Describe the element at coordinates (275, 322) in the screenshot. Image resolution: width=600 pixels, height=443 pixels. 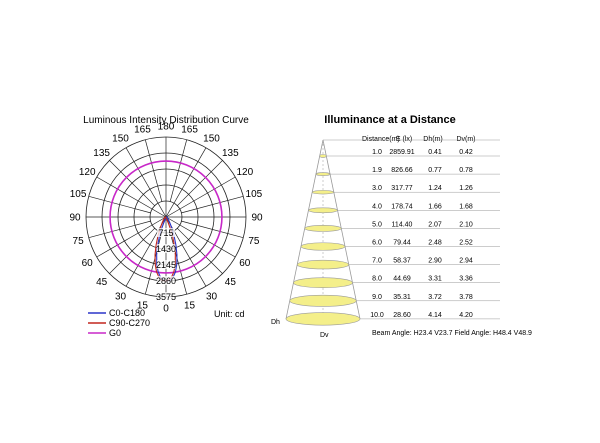
I see `dh-label: Dh` at that location.